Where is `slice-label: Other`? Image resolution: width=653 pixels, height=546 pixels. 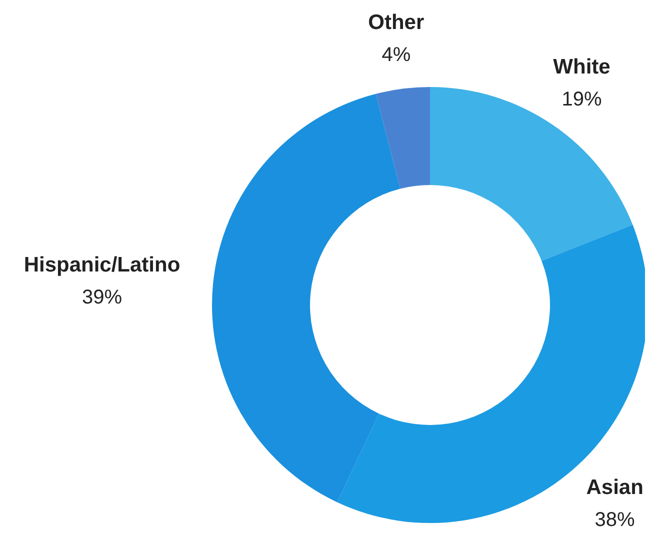
slice-label: Other is located at coordinates (396, 22).